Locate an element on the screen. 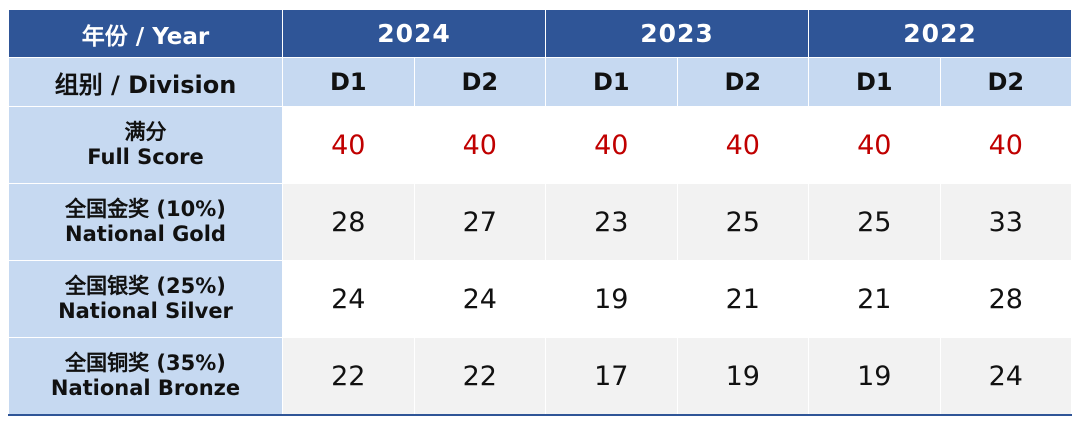 The height and width of the screenshot is (425, 1080). row-label: 满分 Full Score is located at coordinates (145, 145).